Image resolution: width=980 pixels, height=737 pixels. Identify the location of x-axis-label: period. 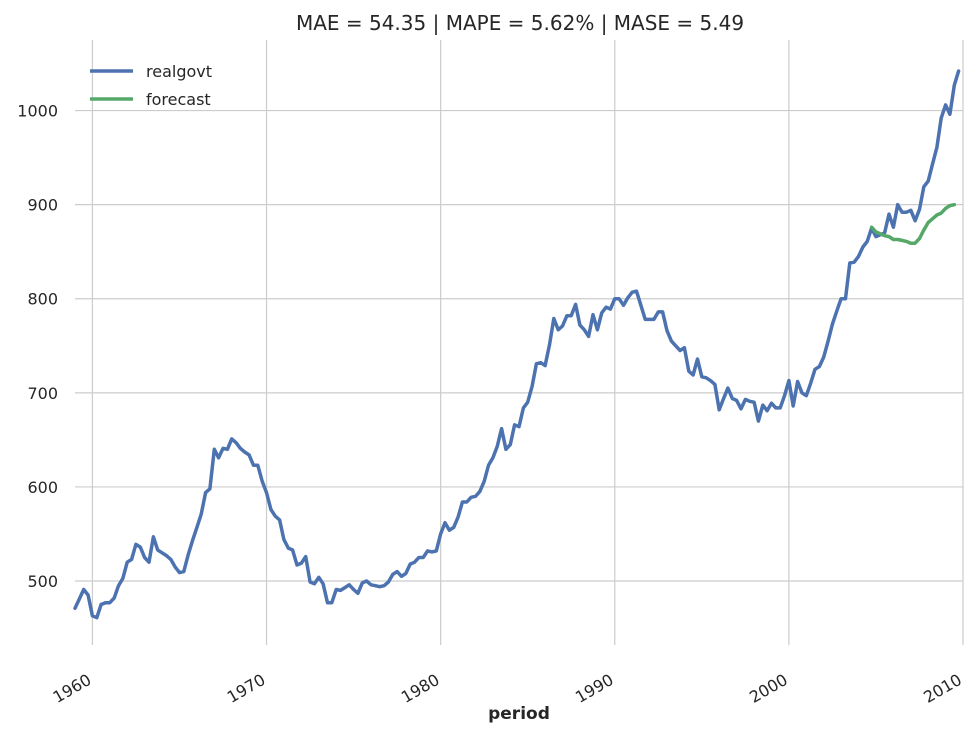
(519, 714).